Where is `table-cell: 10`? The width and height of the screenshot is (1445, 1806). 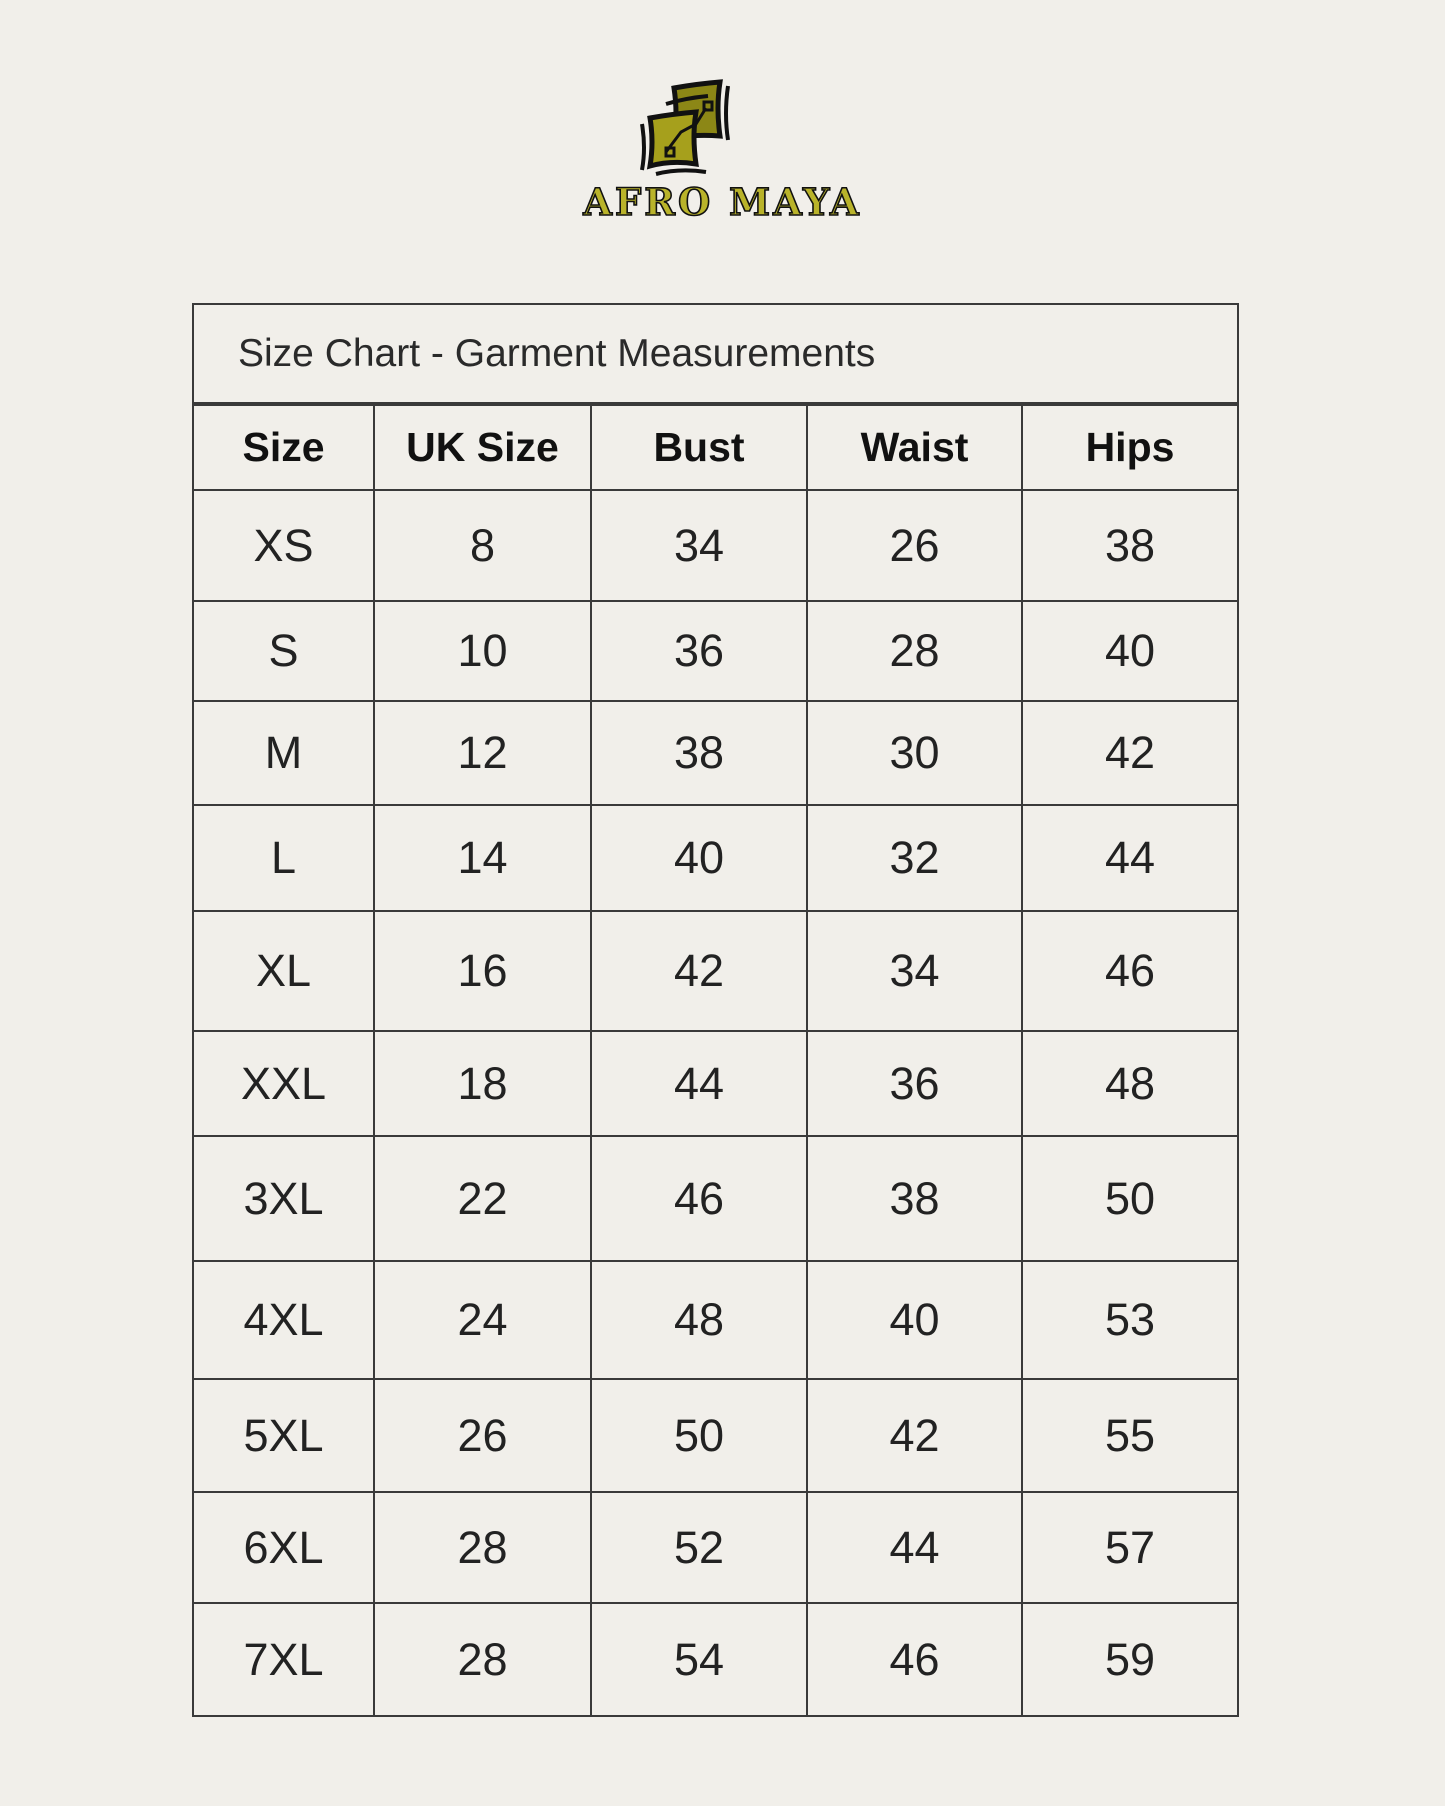 table-cell: 10 is located at coordinates (482, 651).